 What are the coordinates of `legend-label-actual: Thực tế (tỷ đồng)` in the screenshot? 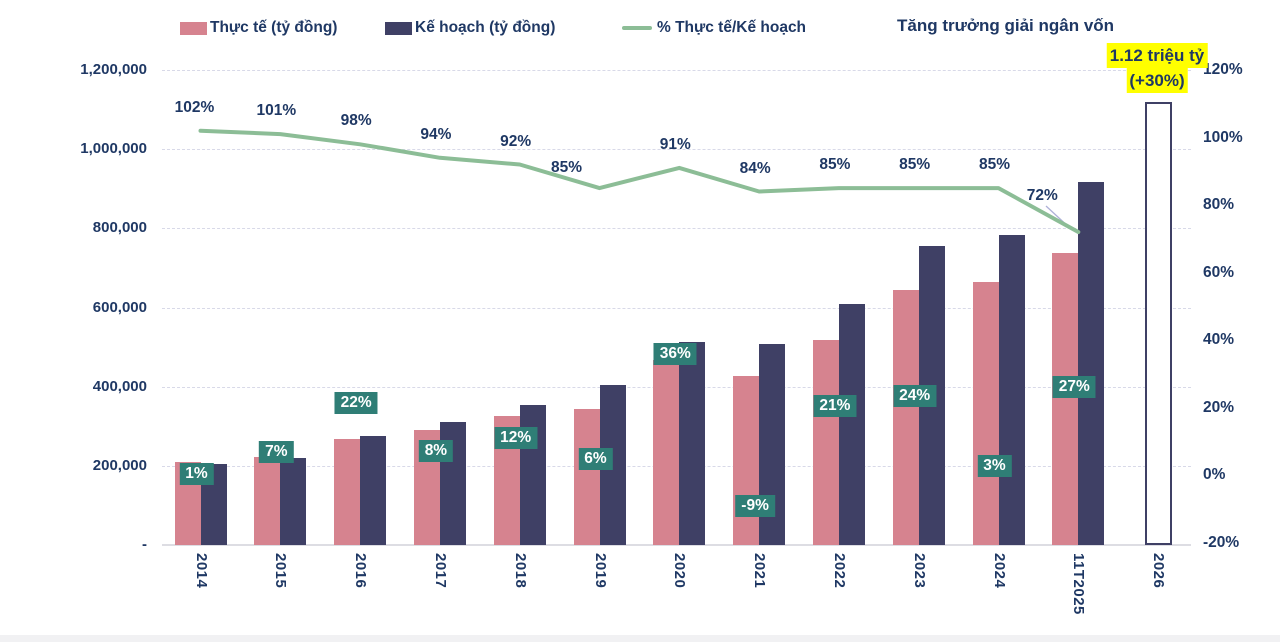 It's located at (274, 27).